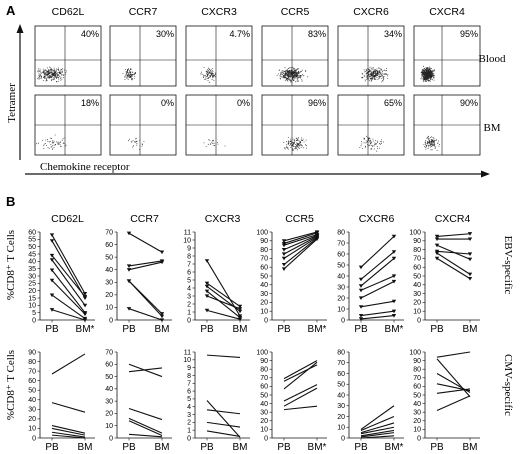  What do you see at coordinates (90, 103) in the screenshot?
I see `gate-percent: 18%` at bounding box center [90, 103].